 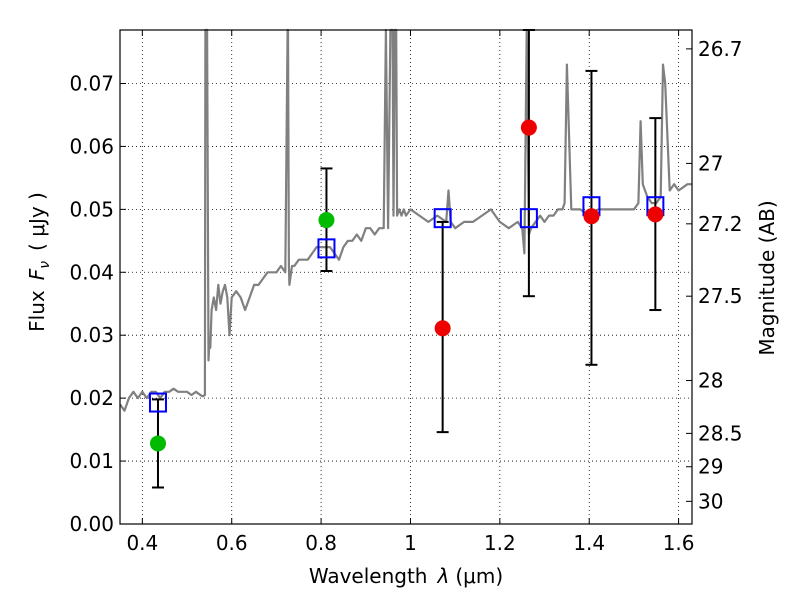 I want to click on x-axis-label-symbol: λ, so click(x=443, y=576).